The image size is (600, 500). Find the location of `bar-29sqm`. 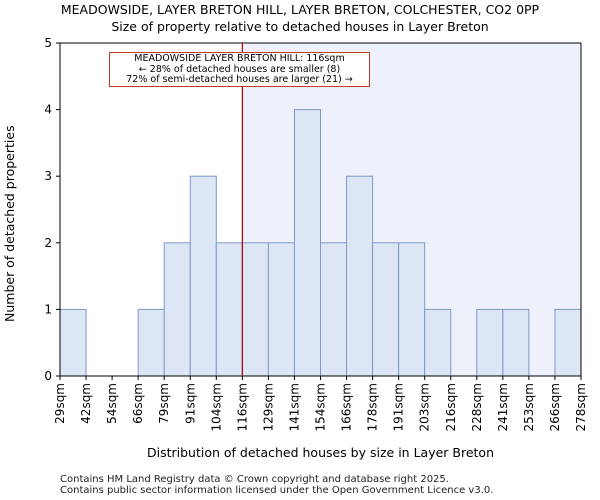

bar-29sqm is located at coordinates (73, 342).